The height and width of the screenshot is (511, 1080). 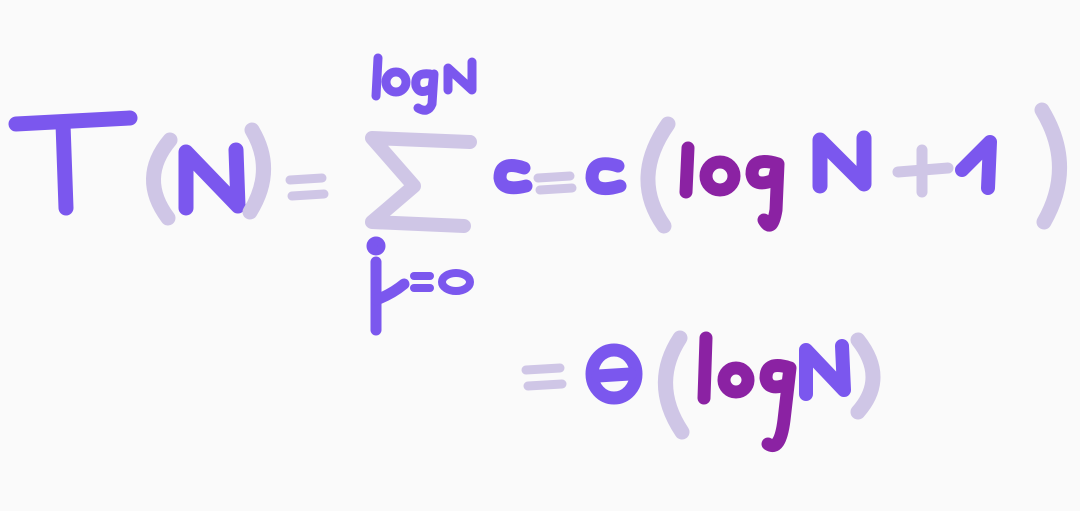 I want to click on result-one, so click(x=976, y=165).